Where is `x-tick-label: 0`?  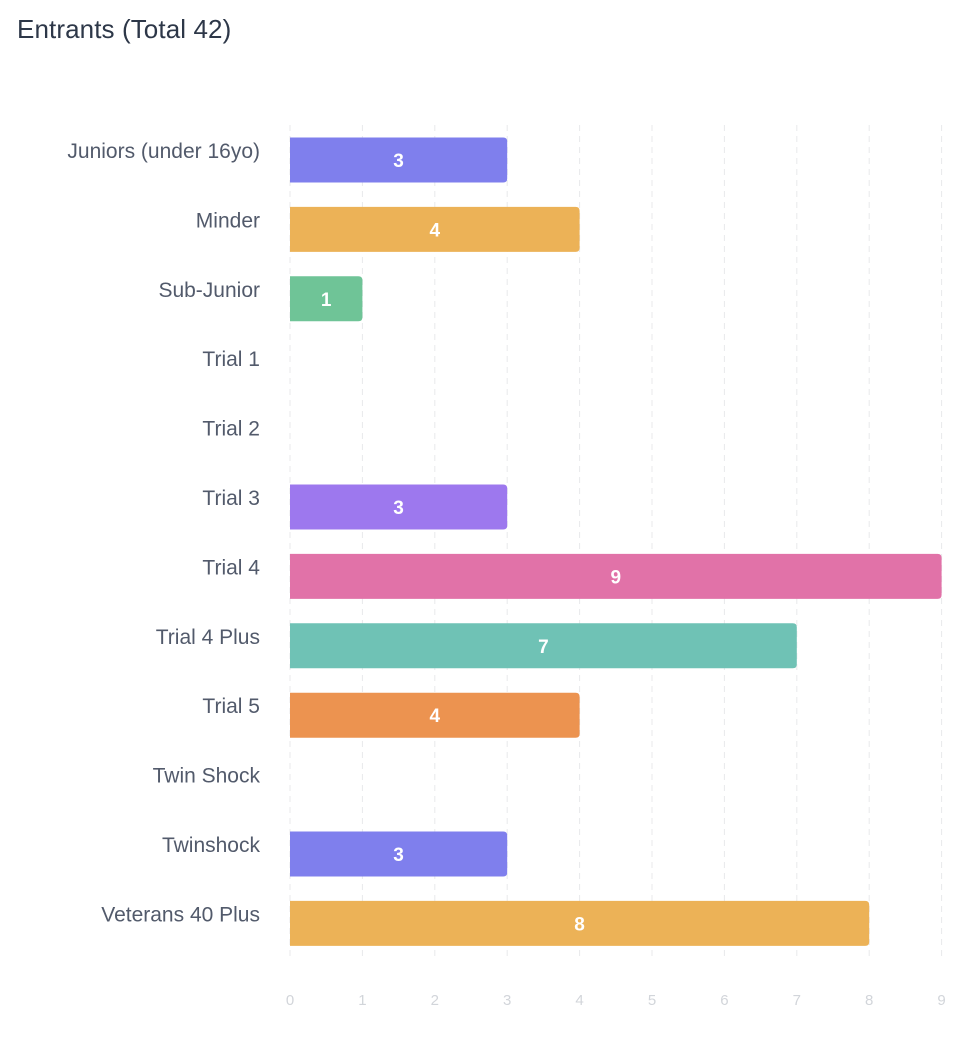 x-tick-label: 0 is located at coordinates (290, 1000).